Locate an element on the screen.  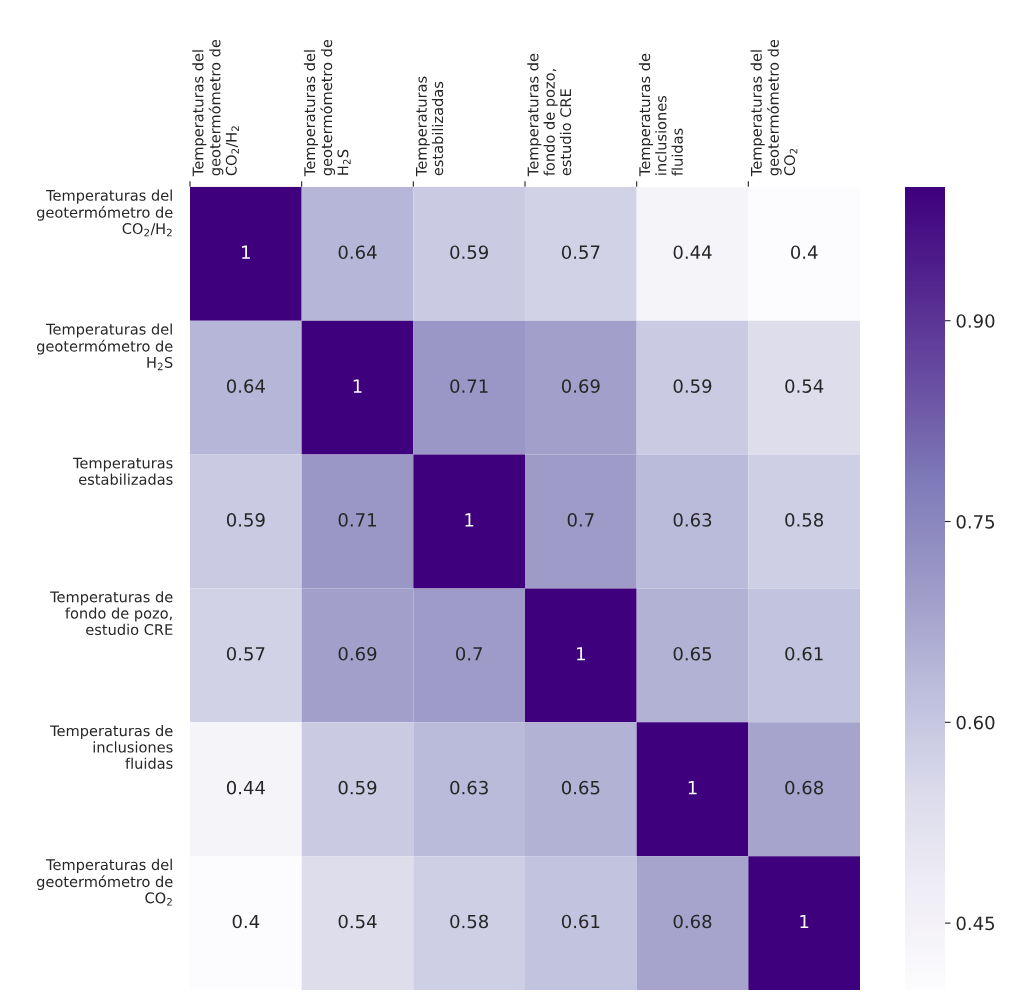
color-bar-label: 0.60 is located at coordinates (975, 722).